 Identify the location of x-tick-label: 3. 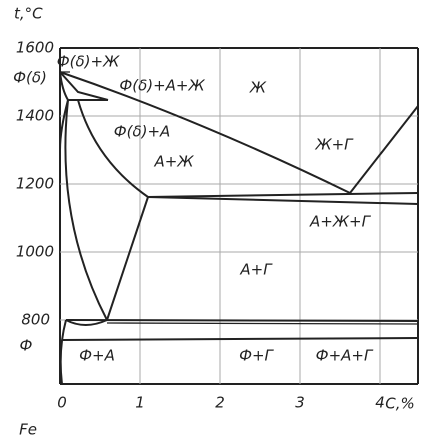
(300, 403).